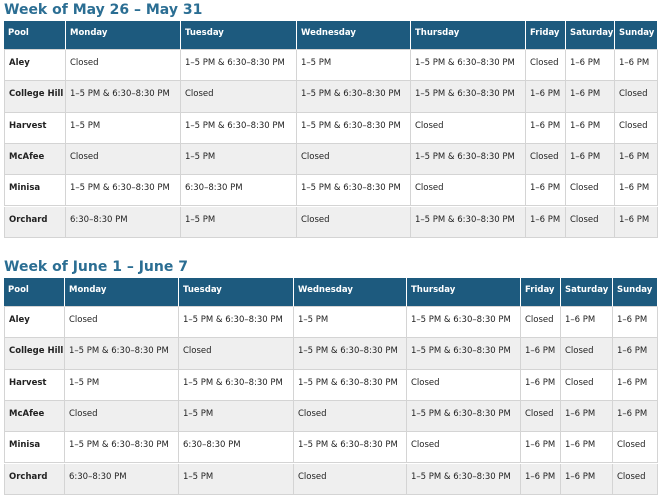 Image resolution: width=663 pixels, height=500 pixels. I want to click on column-header: Friday, so click(546, 35).